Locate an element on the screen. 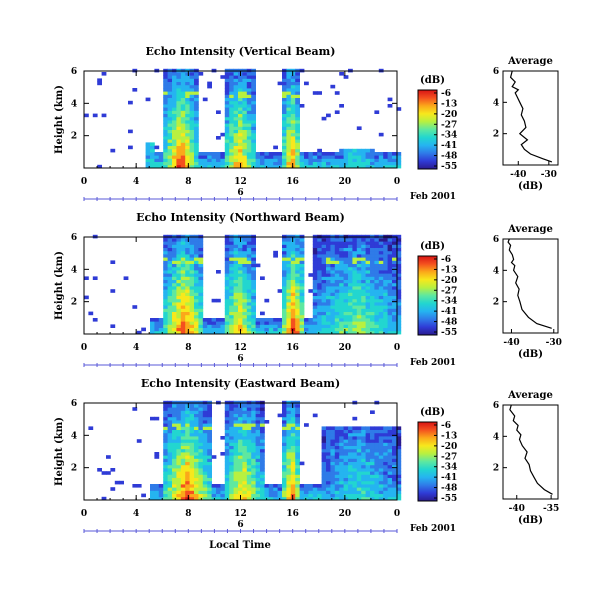 This screenshot has height=598, width=613. y-axis-label: Height (km) is located at coordinates (59, 119).